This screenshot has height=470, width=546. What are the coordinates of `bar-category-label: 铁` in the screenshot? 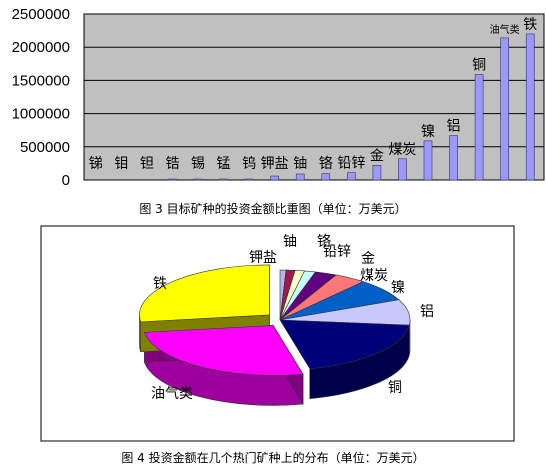 It's located at (530, 25).